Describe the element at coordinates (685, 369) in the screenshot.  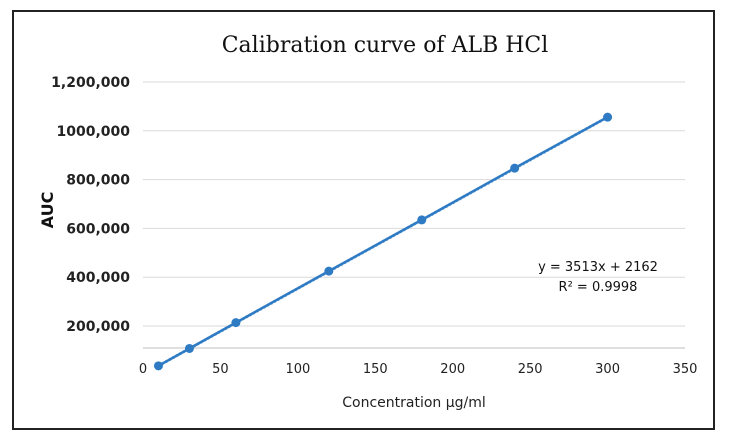
I see `x-tick-label: 350` at that location.